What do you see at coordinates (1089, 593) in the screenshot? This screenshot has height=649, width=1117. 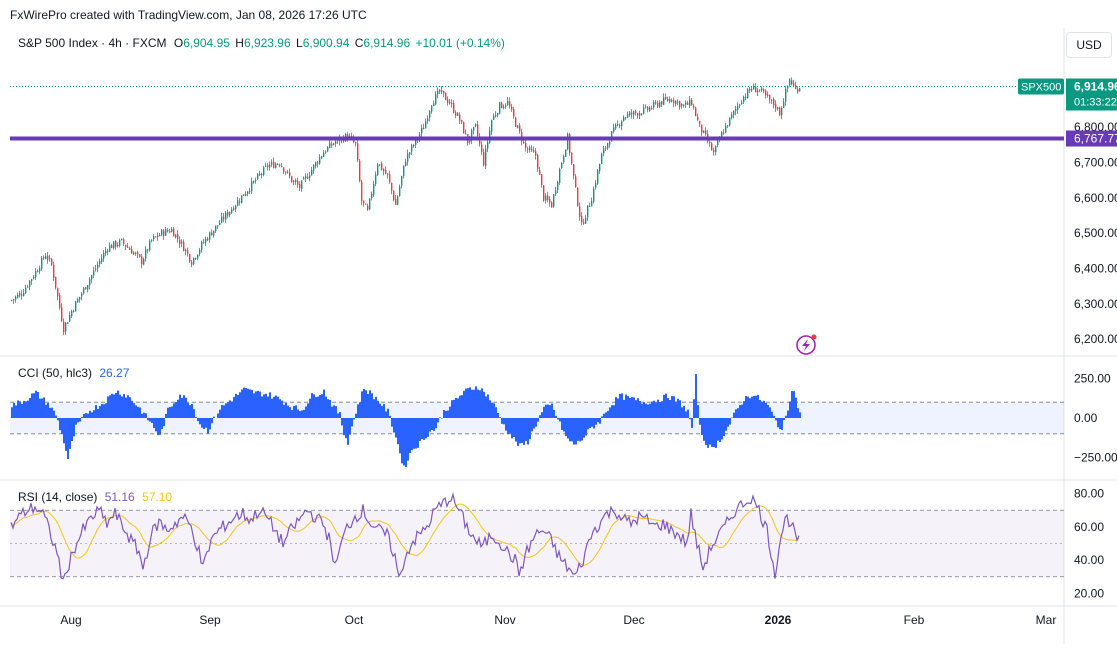 I see `rsi-axis-tick: 20.00` at bounding box center [1089, 593].